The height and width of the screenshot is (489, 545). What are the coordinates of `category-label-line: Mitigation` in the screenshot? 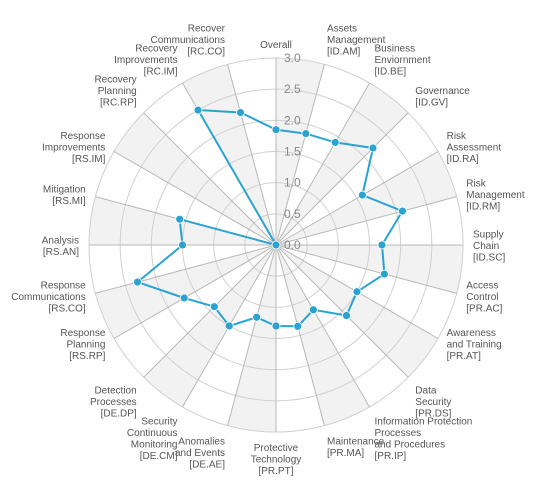 It's located at (64, 189).